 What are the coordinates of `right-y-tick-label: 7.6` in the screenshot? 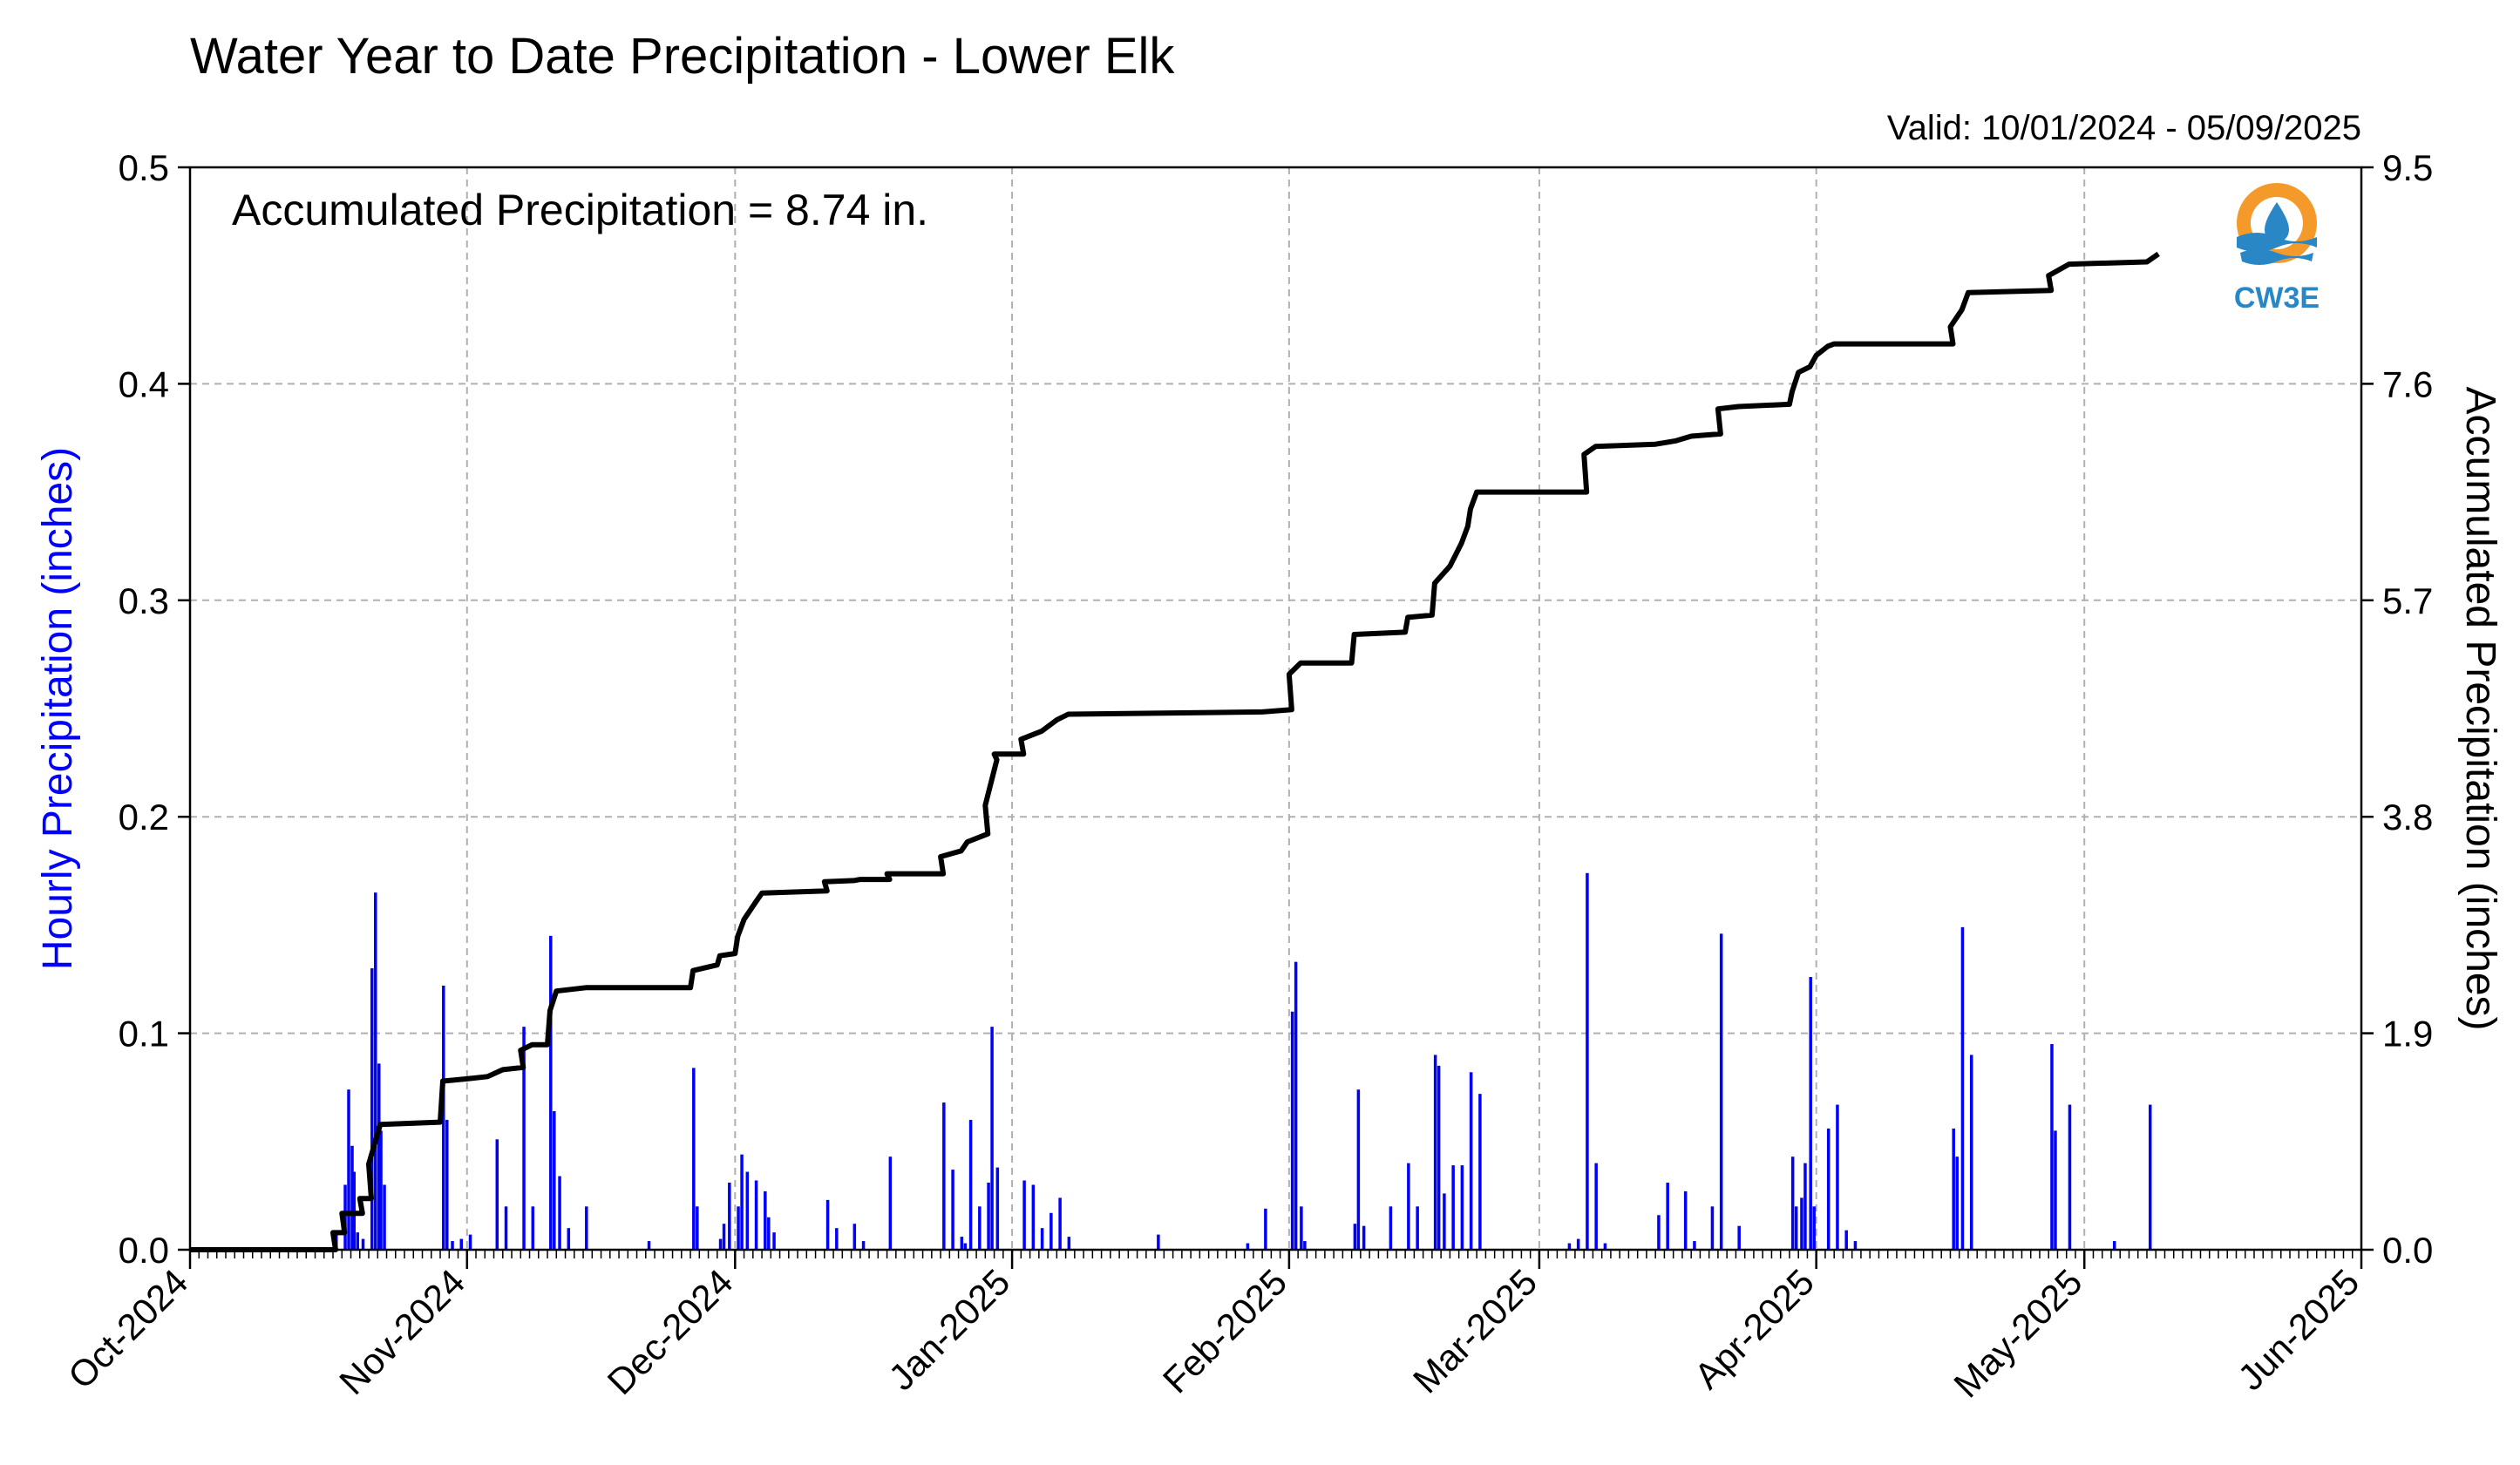 It's located at (2407, 383).